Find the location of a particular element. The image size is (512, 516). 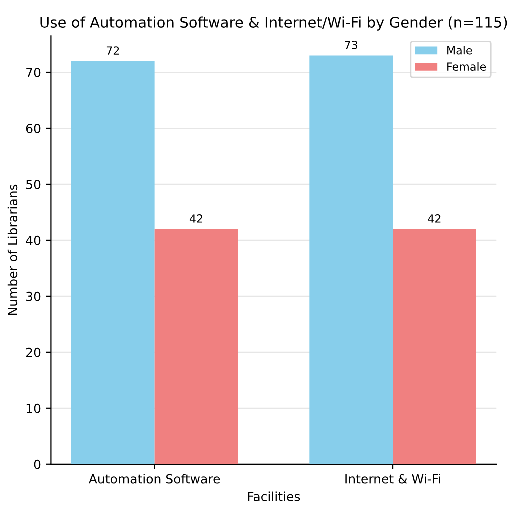

data-label: 73 is located at coordinates (351, 45).